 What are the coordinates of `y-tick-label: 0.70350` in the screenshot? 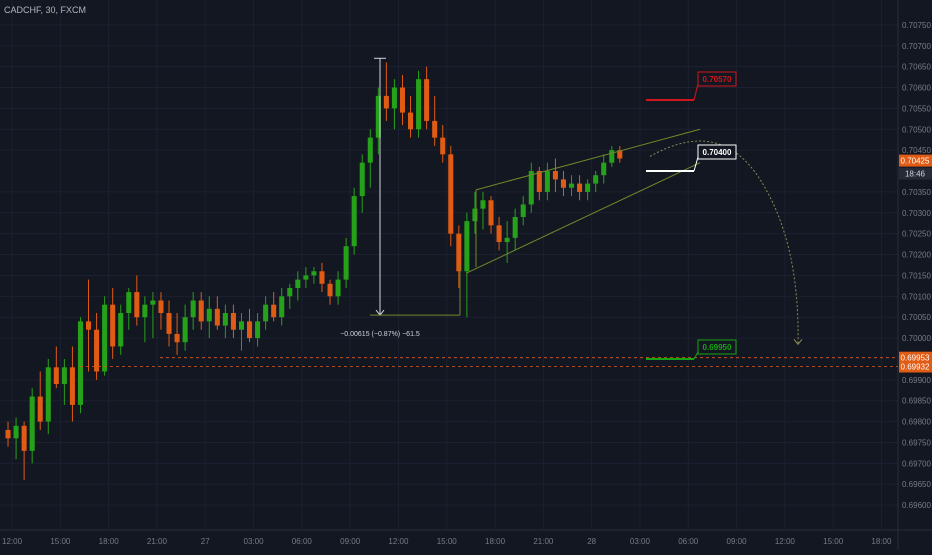 It's located at (916, 192).